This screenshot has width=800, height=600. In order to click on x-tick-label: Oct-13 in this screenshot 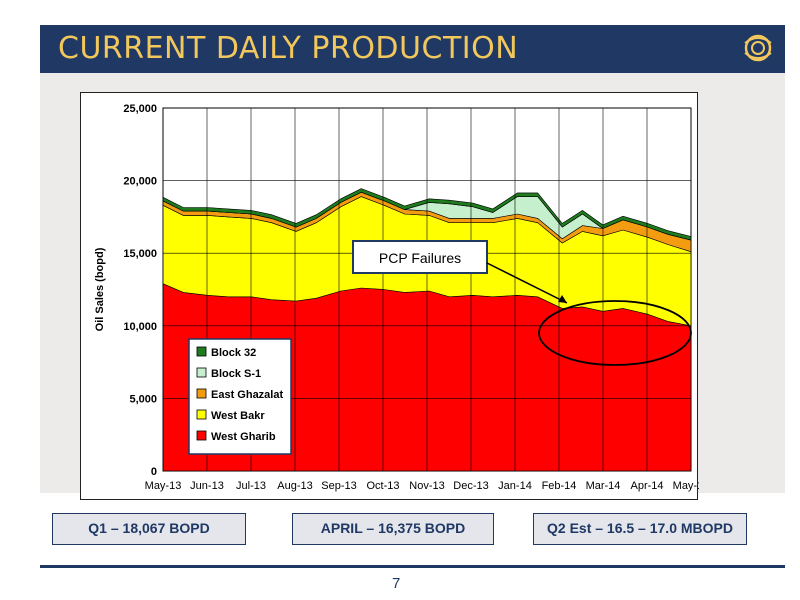, I will do `click(382, 486)`.